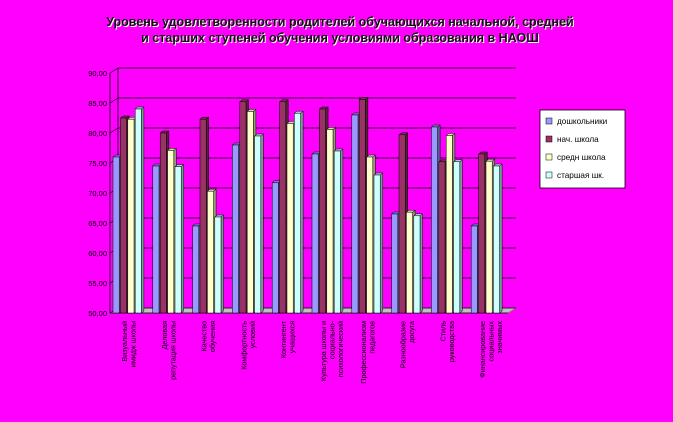 This screenshot has width=673, height=422. What do you see at coordinates (133, 344) in the screenshot?
I see `x-tick-label-line: имидж школы` at bounding box center [133, 344].